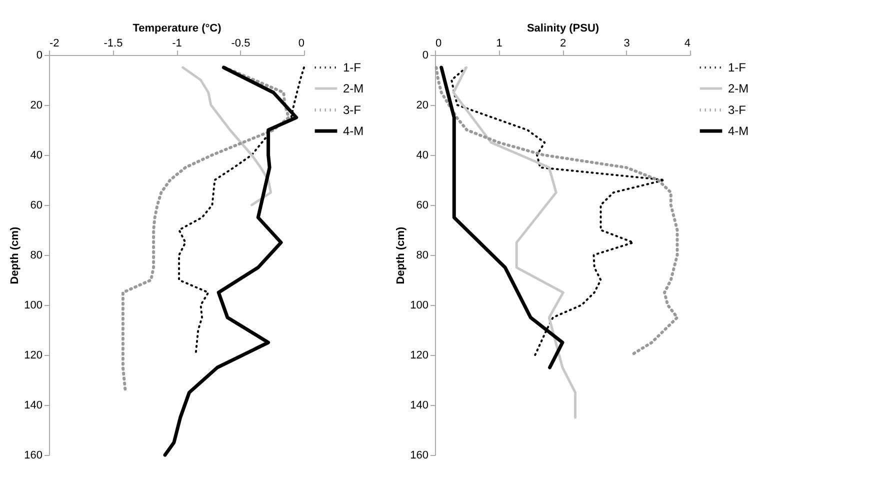 The height and width of the screenshot is (483, 896). I want to click on x-tick-label: 2, so click(563, 44).